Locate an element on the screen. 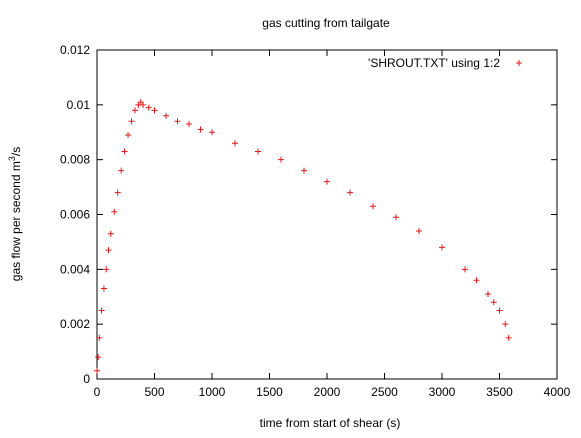  x-tick-label: 3500 is located at coordinates (499, 392).